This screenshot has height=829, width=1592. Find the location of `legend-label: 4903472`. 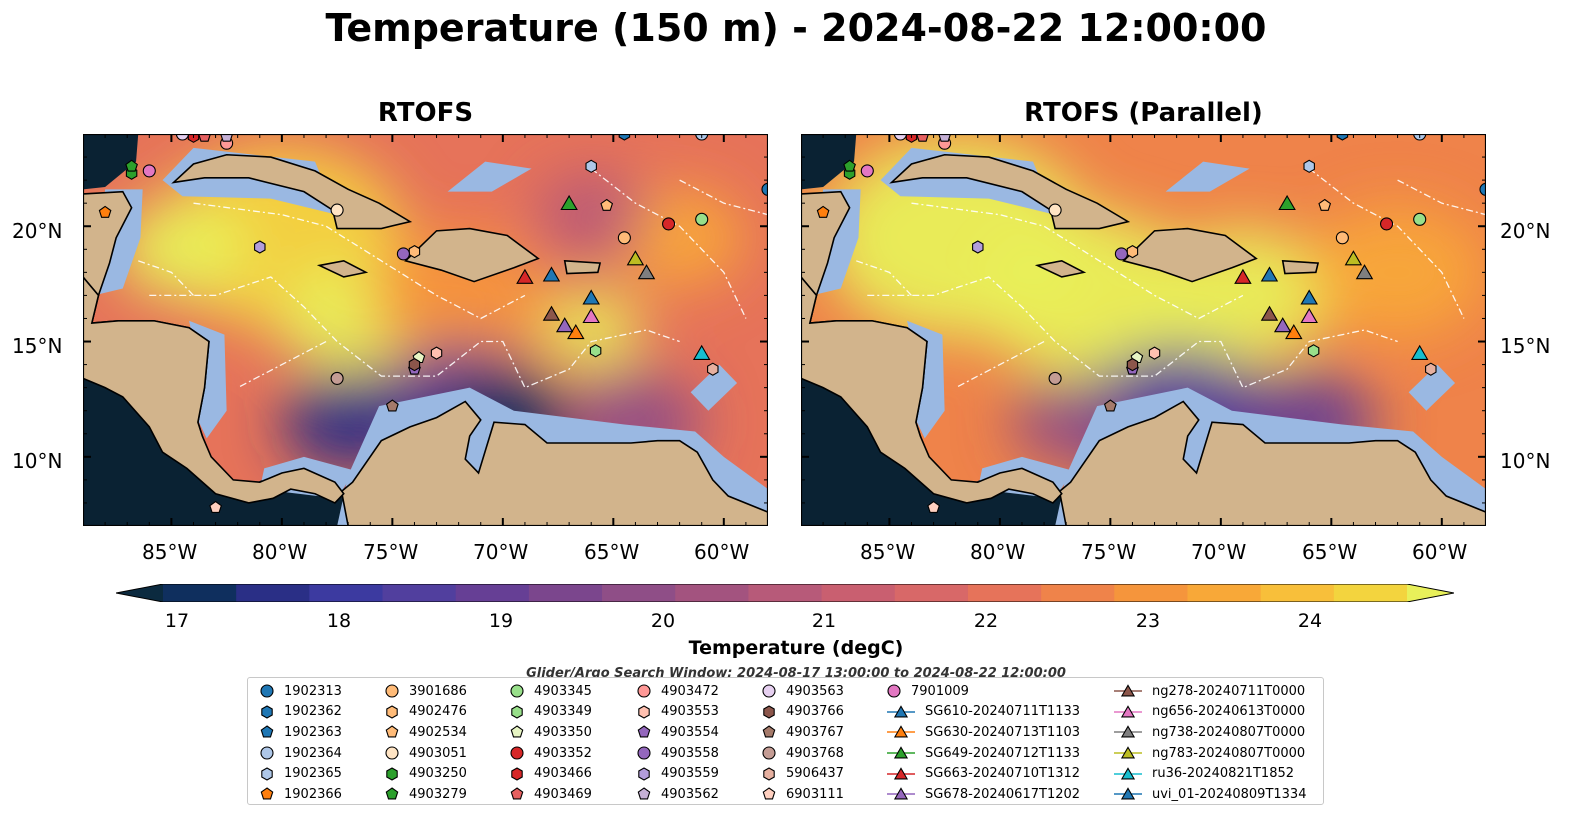

legend-label: 4903472 is located at coordinates (690, 691).